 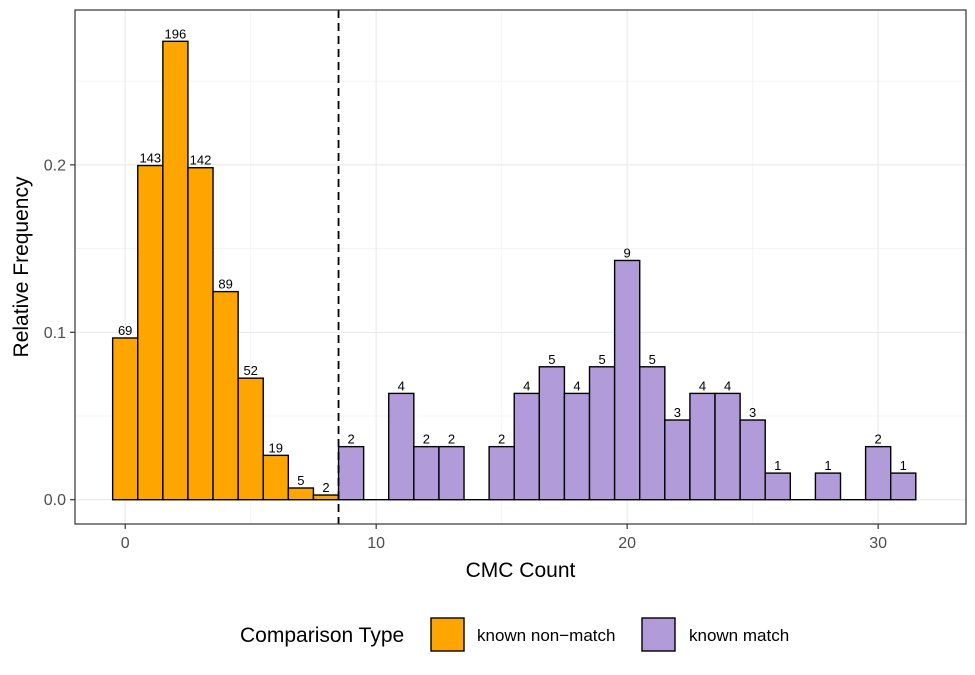 I want to click on x-tick-label: 30, so click(x=878, y=543).